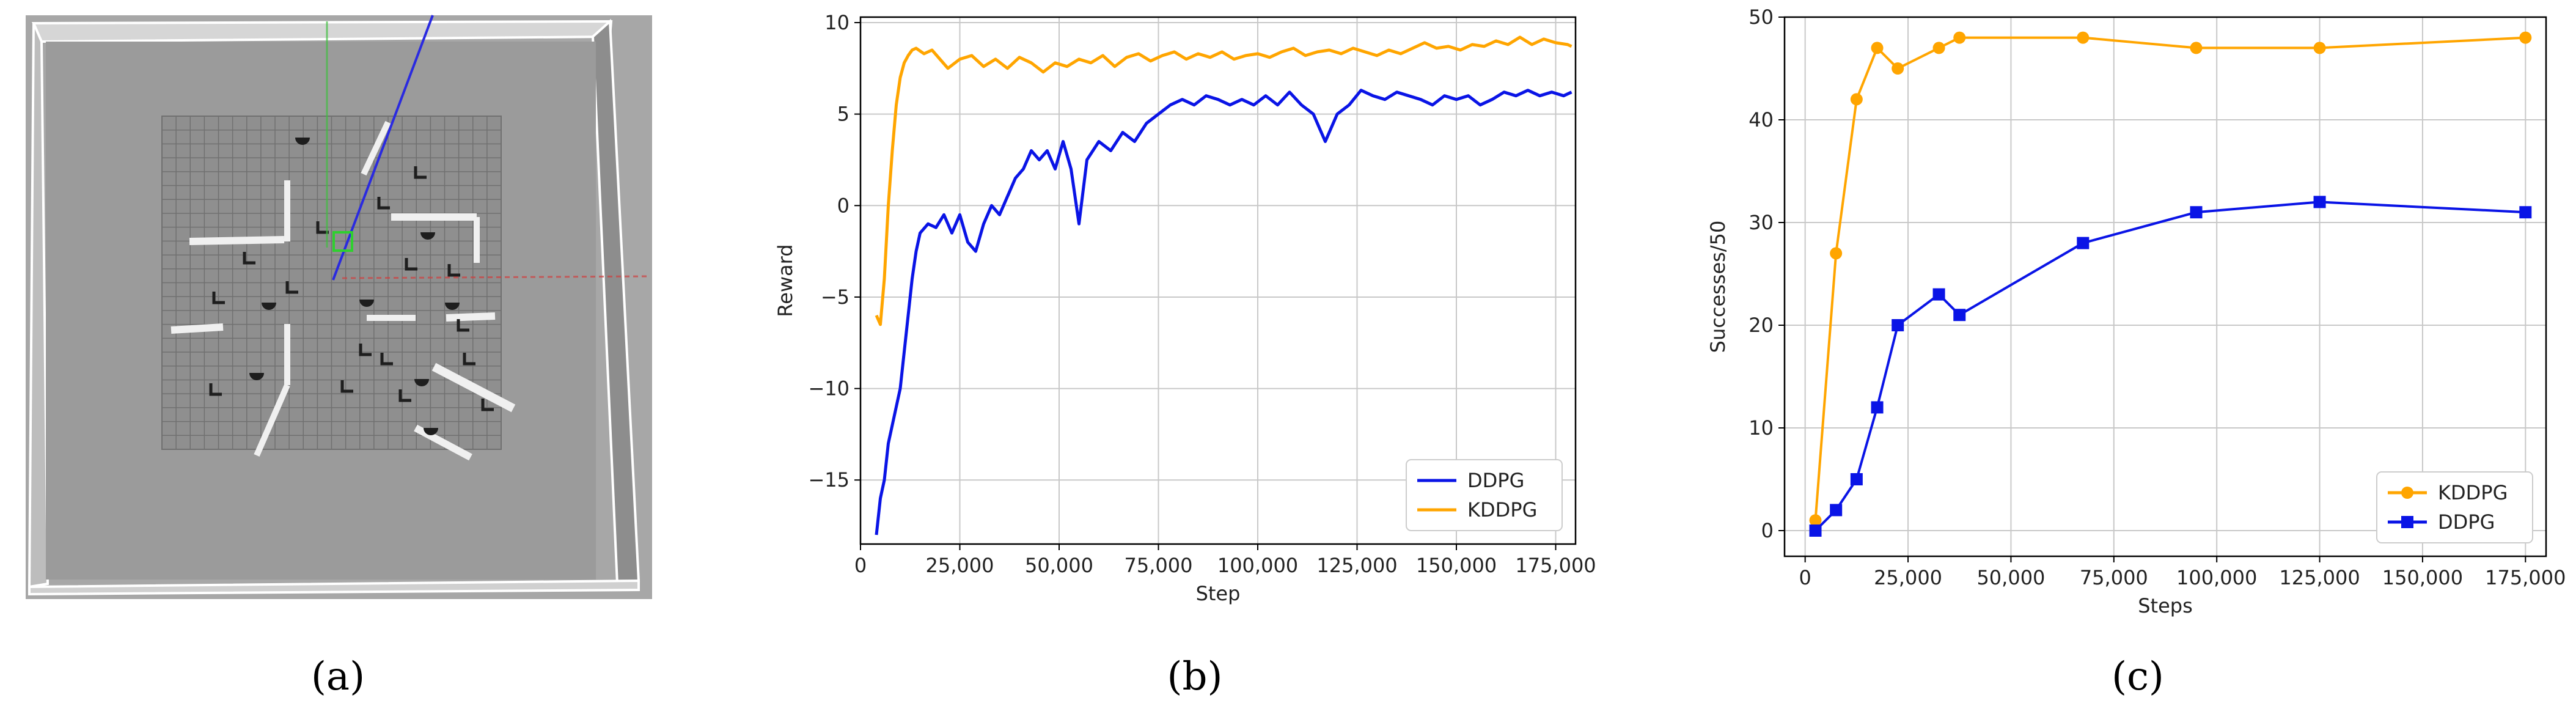  What do you see at coordinates (835, 297) in the screenshot?
I see `y-tick-label: −5` at bounding box center [835, 297].